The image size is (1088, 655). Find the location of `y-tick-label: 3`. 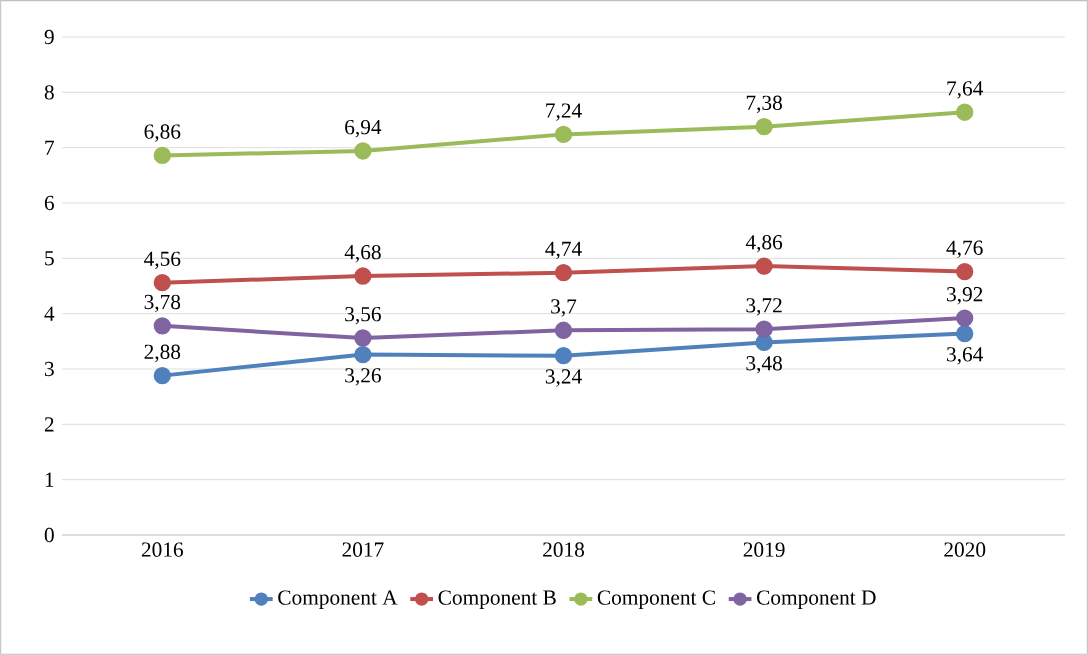

y-tick-label: 3 is located at coordinates (49, 369).